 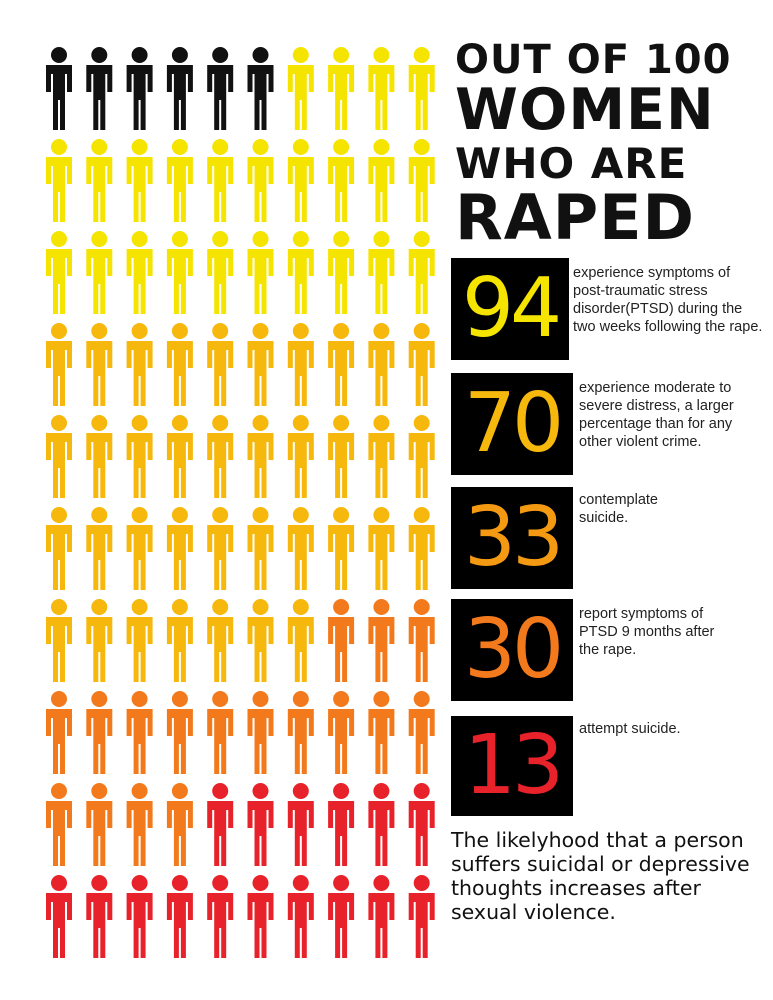 I want to click on stat-number: 13, so click(x=513, y=765).